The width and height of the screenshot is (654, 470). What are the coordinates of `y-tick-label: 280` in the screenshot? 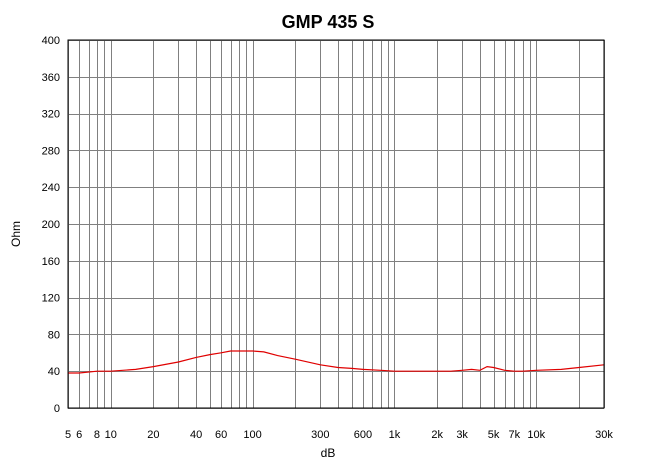 It's located at (51, 151).